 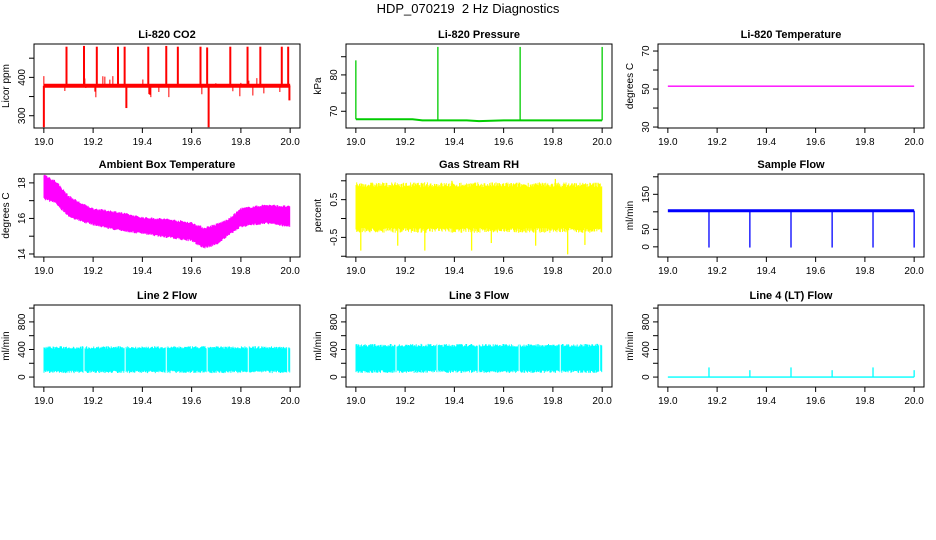 What do you see at coordinates (22, 115) in the screenshot?
I see `y-tick-label: 300` at bounding box center [22, 115].